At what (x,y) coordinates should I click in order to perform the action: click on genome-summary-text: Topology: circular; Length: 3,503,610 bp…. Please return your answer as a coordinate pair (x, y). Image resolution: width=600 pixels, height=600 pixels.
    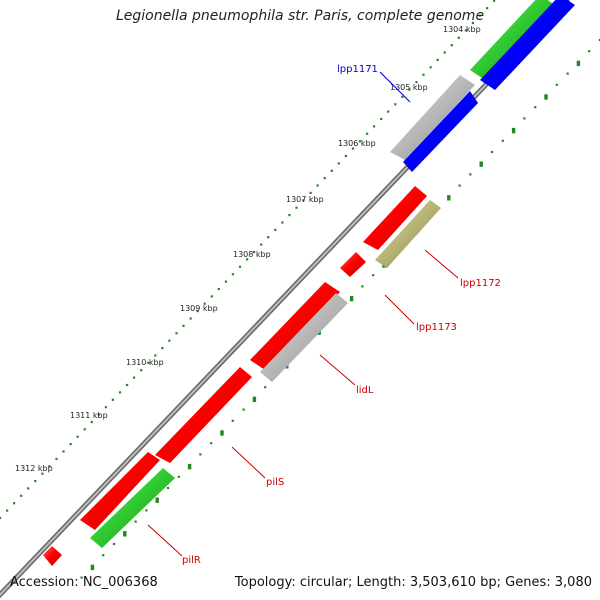
    Looking at the image, I should click on (413, 582).